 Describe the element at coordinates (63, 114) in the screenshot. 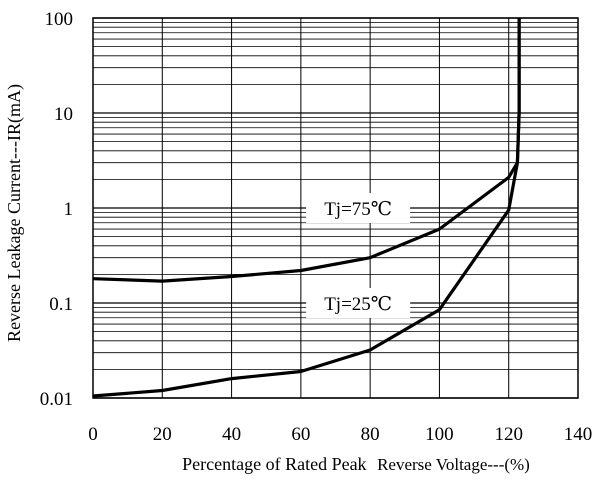

I see `y-tick-label: 10` at that location.